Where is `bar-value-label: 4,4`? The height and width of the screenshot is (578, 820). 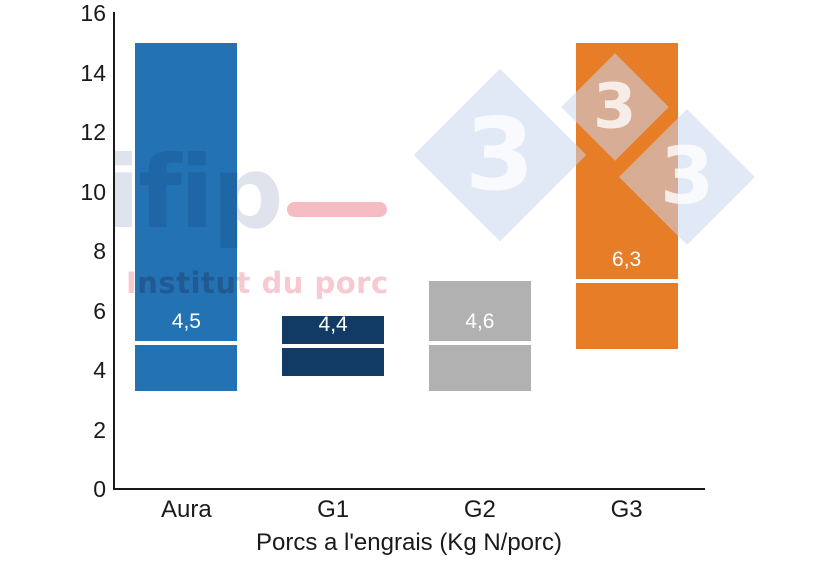 bar-value-label: 4,4 is located at coordinates (333, 325).